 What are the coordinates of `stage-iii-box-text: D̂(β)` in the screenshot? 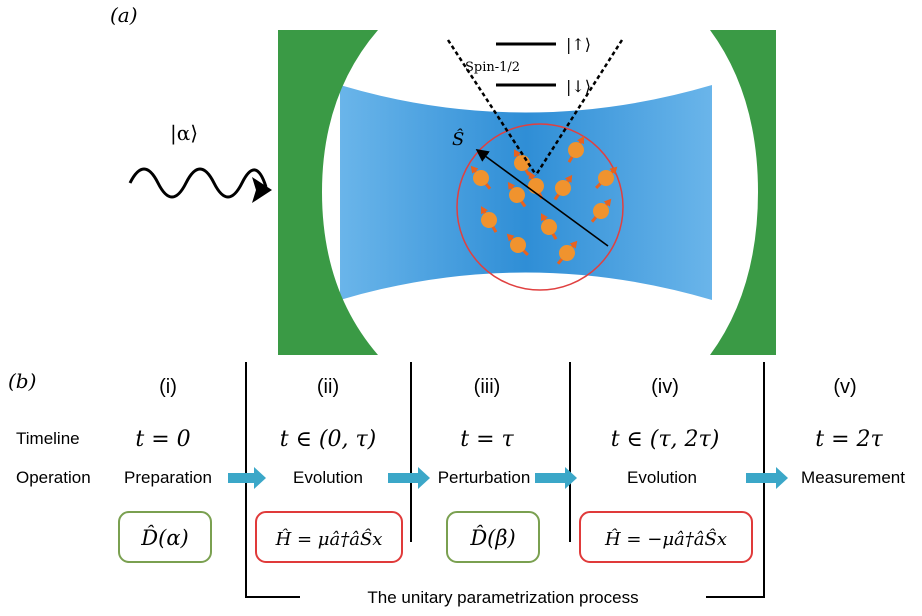 It's located at (492, 538).